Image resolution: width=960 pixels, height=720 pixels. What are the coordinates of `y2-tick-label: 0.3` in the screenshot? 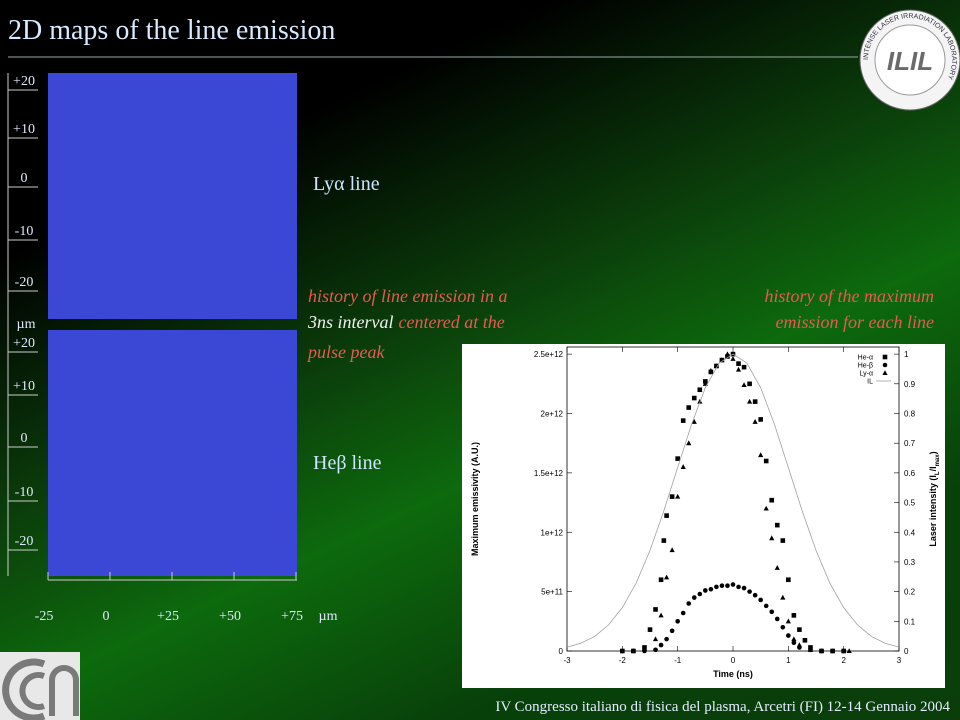 It's located at (910, 562).